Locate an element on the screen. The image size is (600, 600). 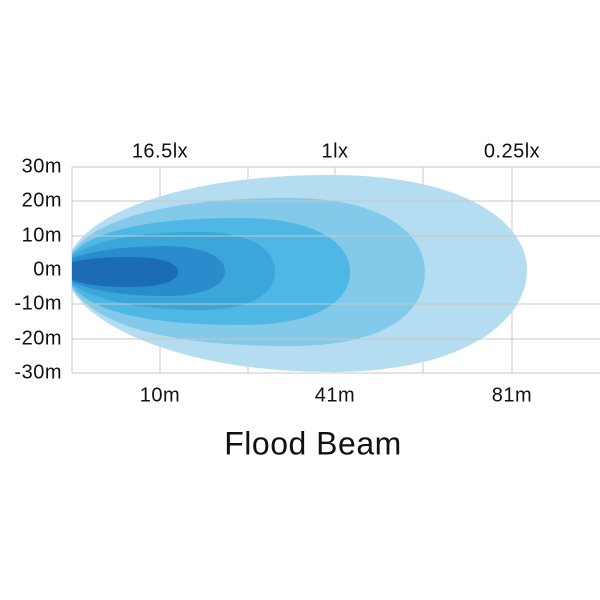
lux-label: 0.25lx is located at coordinates (512, 151).